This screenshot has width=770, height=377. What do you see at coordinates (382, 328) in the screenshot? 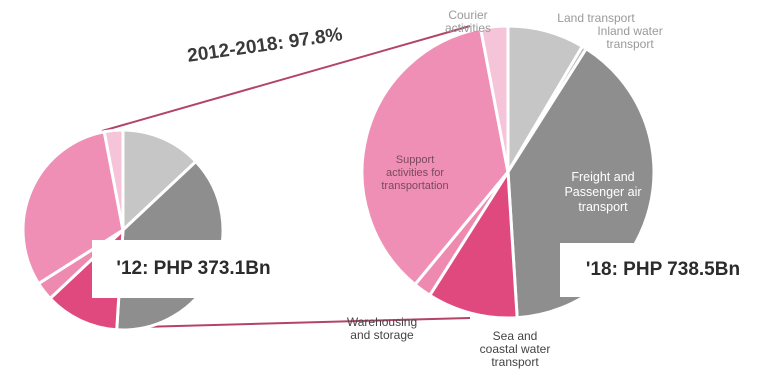
I see `label-warehousing-storage: Warehousing and storage` at bounding box center [382, 328].